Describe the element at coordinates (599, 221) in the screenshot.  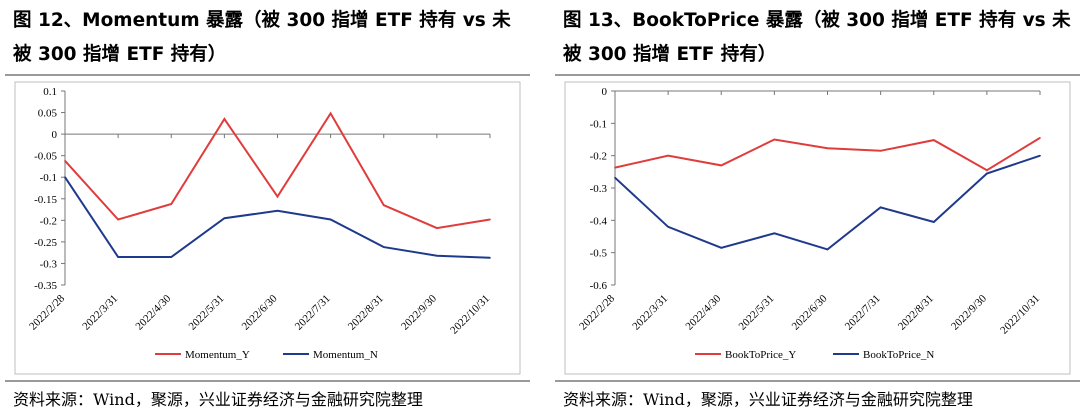
I see `y-tick-label: -0.4` at that location.